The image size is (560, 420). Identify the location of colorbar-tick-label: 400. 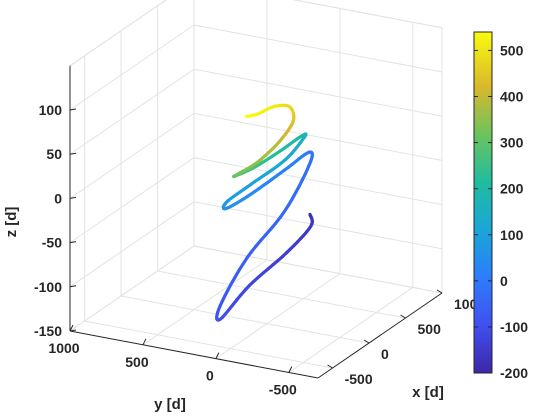
(512, 97).